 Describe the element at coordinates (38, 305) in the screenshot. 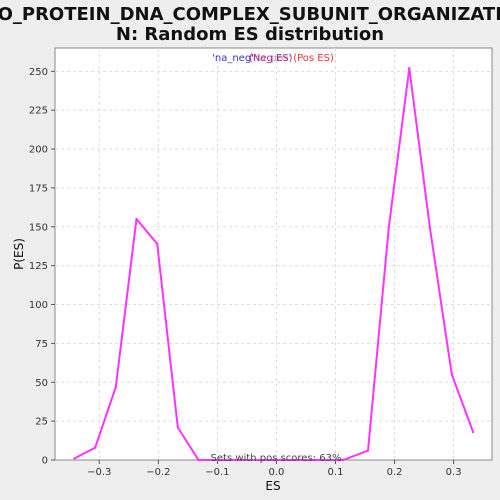

I see `y-tick-label: 100` at that location.